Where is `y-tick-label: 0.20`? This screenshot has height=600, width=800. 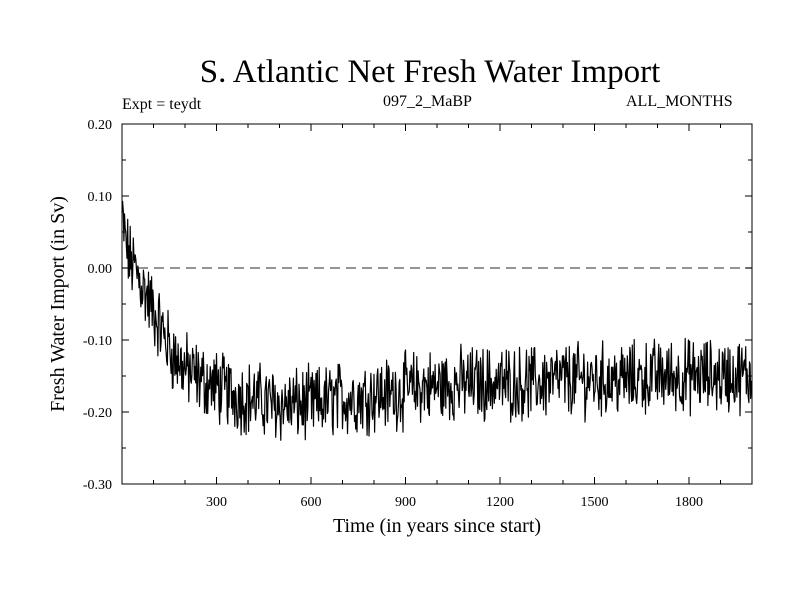 y-tick-label: 0.20 is located at coordinates (100, 125).